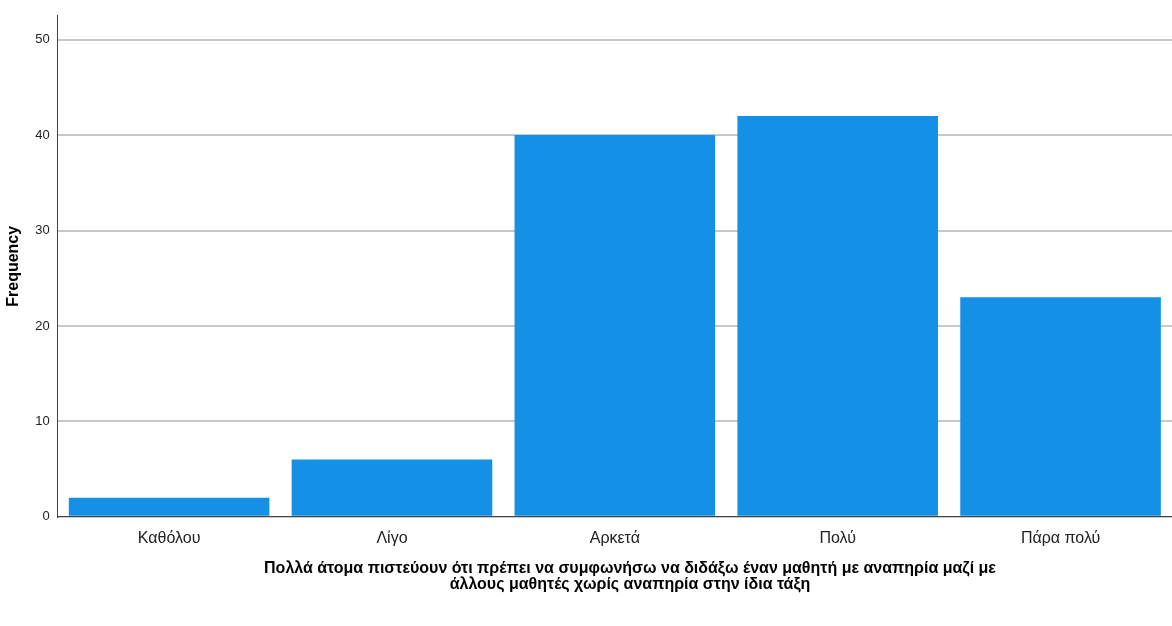 The image size is (1172, 626). I want to click on y-tick-label: 20, so click(42, 325).